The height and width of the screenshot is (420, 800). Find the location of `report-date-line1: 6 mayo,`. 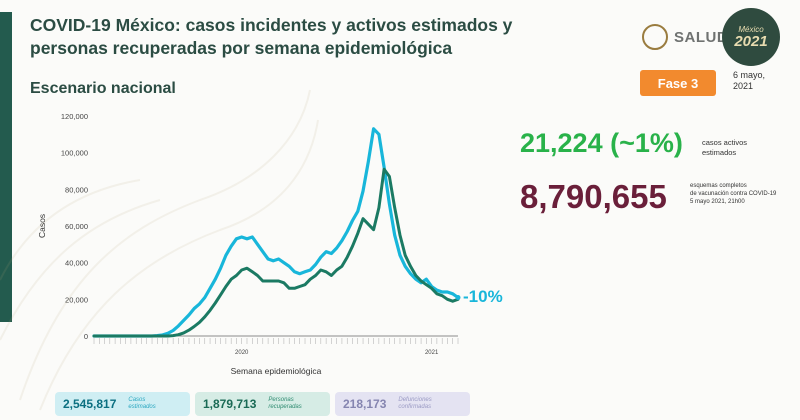

report-date-line1: 6 mayo, is located at coordinates (749, 75).